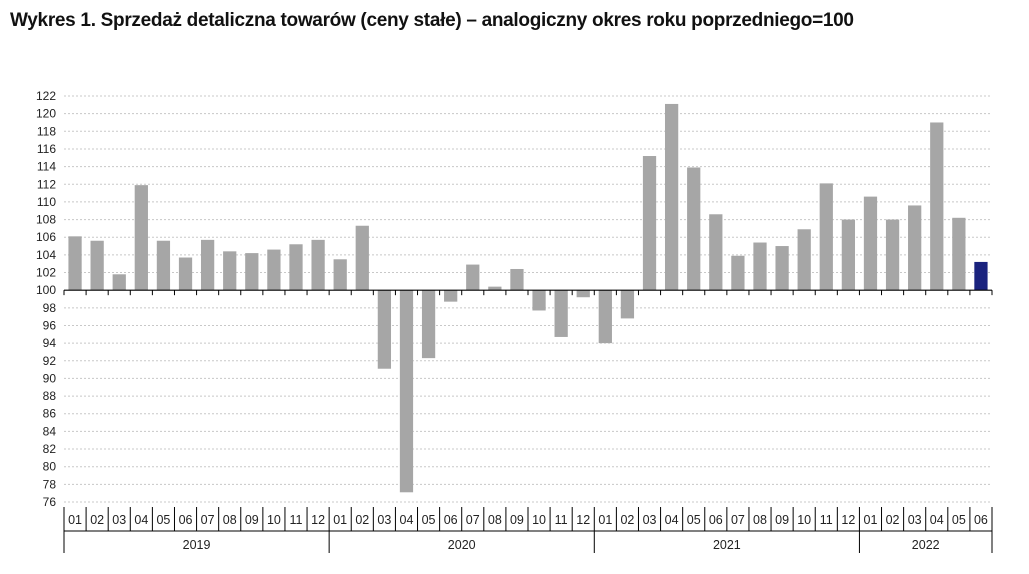  What do you see at coordinates (462, 545) in the screenshot?
I see `year-label: 2020` at bounding box center [462, 545].